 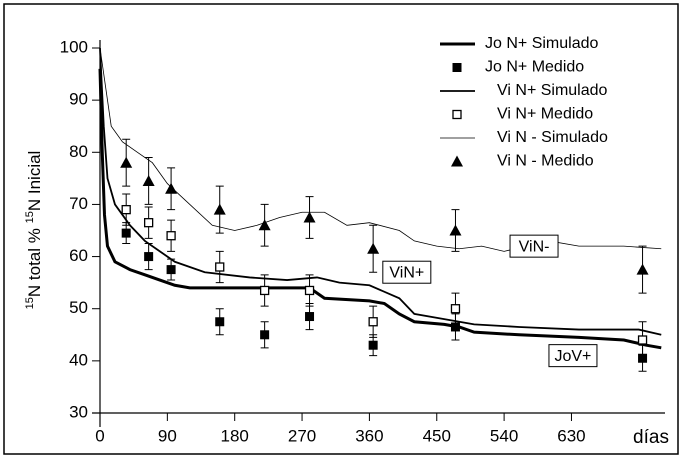 I want to click on y-tick-label: 40, so click(x=78, y=359).